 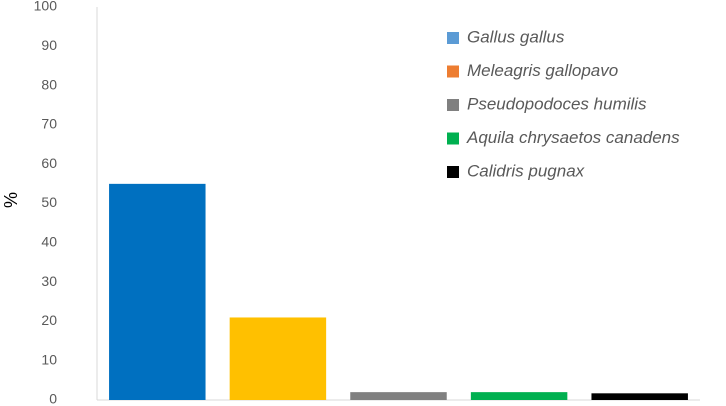 What do you see at coordinates (573, 137) in the screenshot?
I see `legend-label: Aquila chrysaetos canadens` at bounding box center [573, 137].